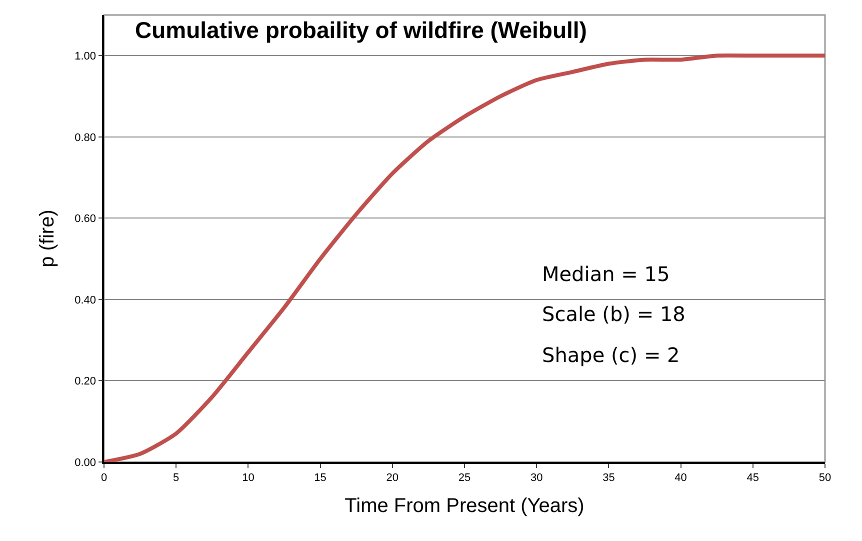  I want to click on y-tick-label: 0.40, so click(85, 300).